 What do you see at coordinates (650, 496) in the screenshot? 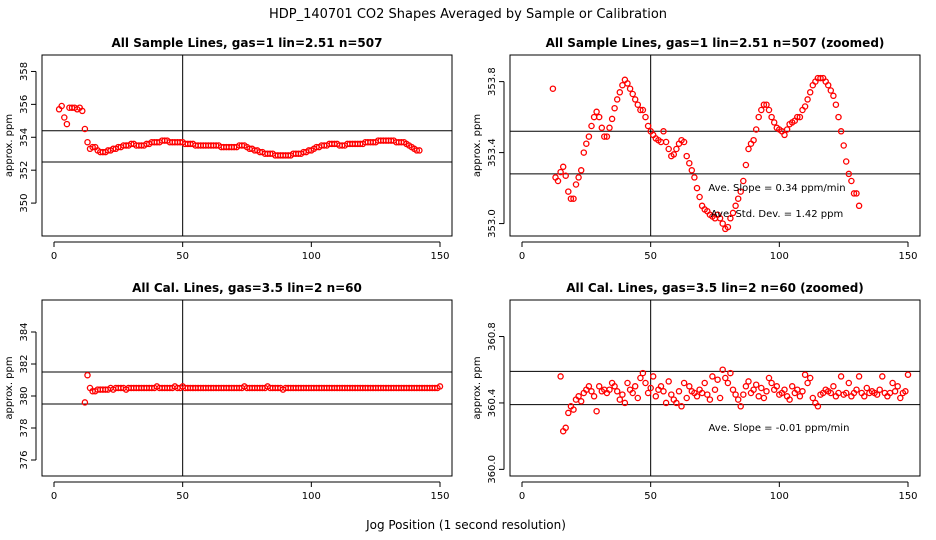
I see `x-tick-label: 50` at bounding box center [650, 496].